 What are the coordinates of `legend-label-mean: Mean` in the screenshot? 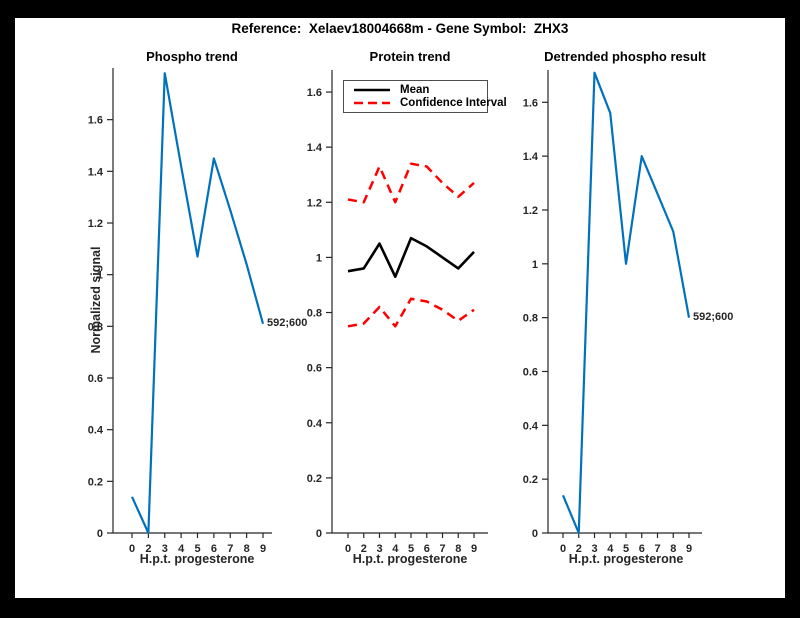 It's located at (415, 89).